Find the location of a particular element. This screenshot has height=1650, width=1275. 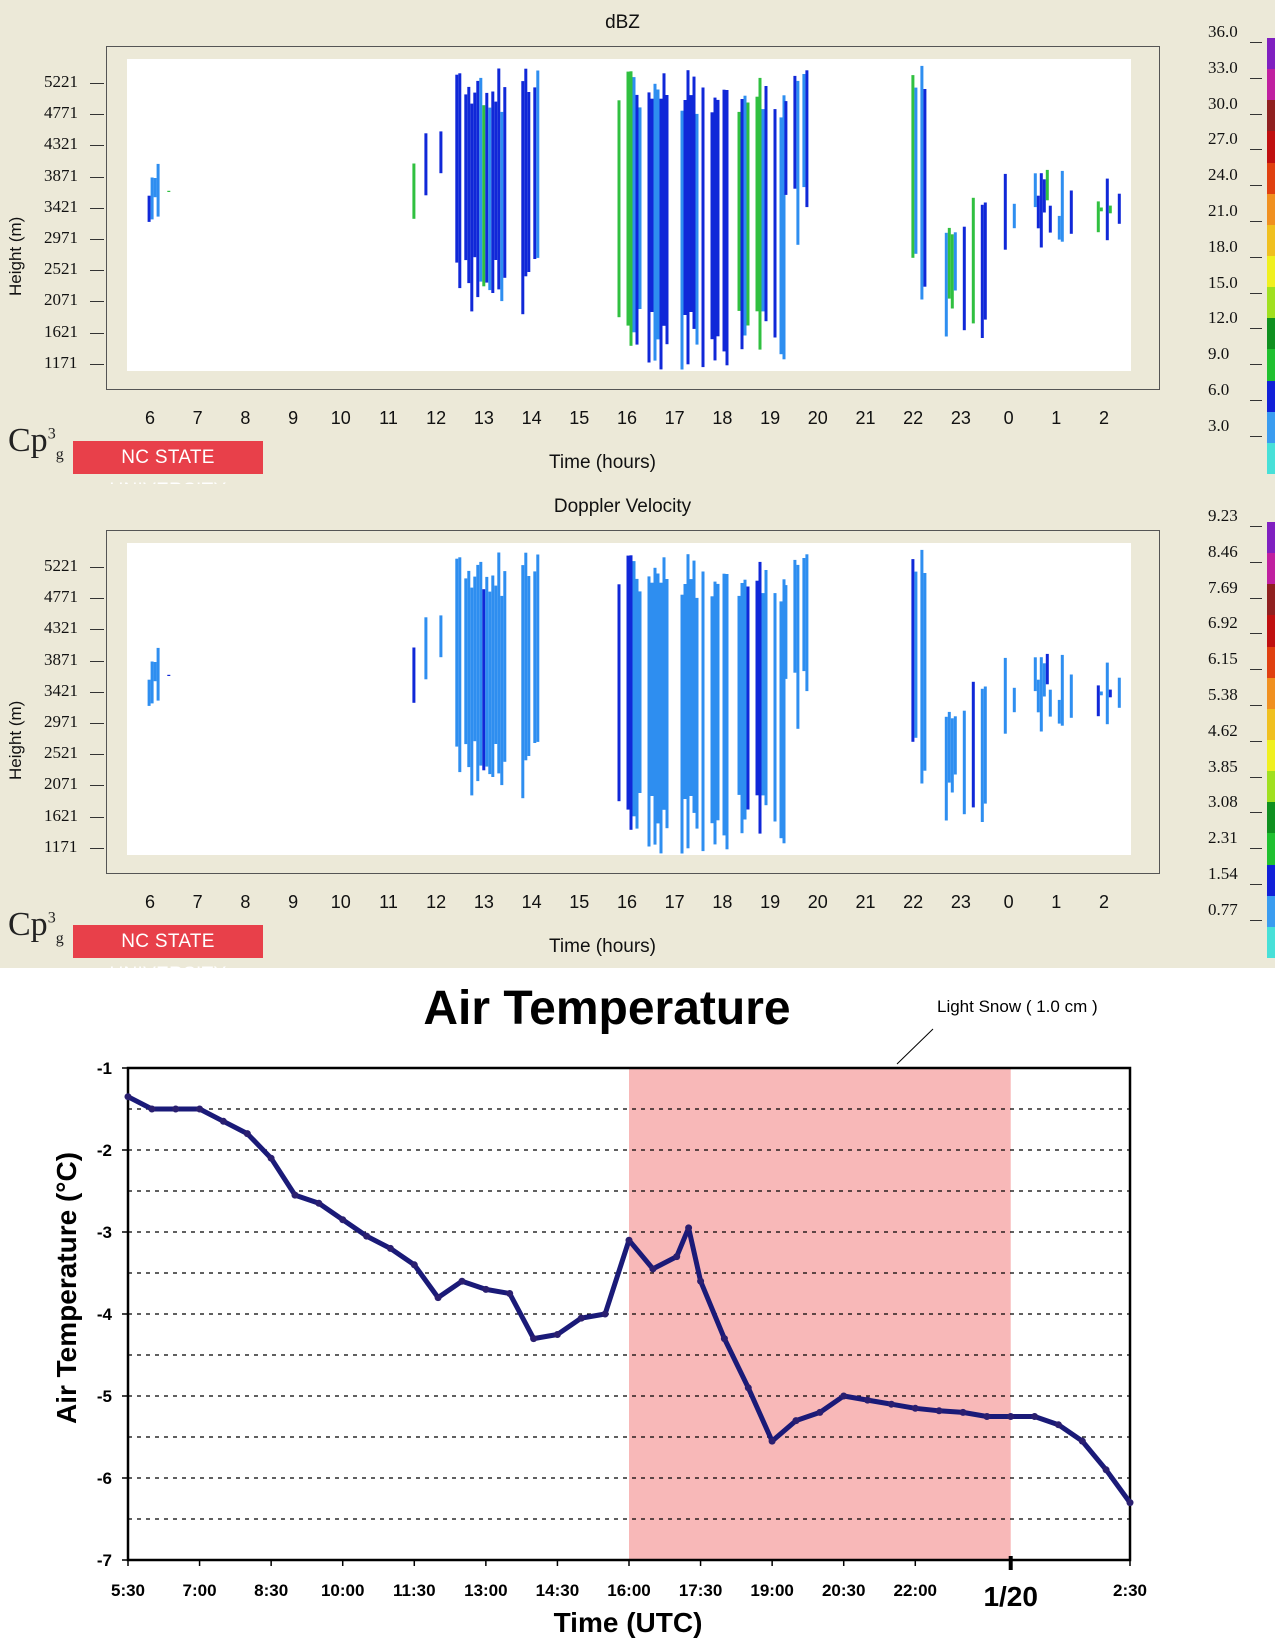

colorbar-label: 4.62 is located at coordinates (1223, 730).